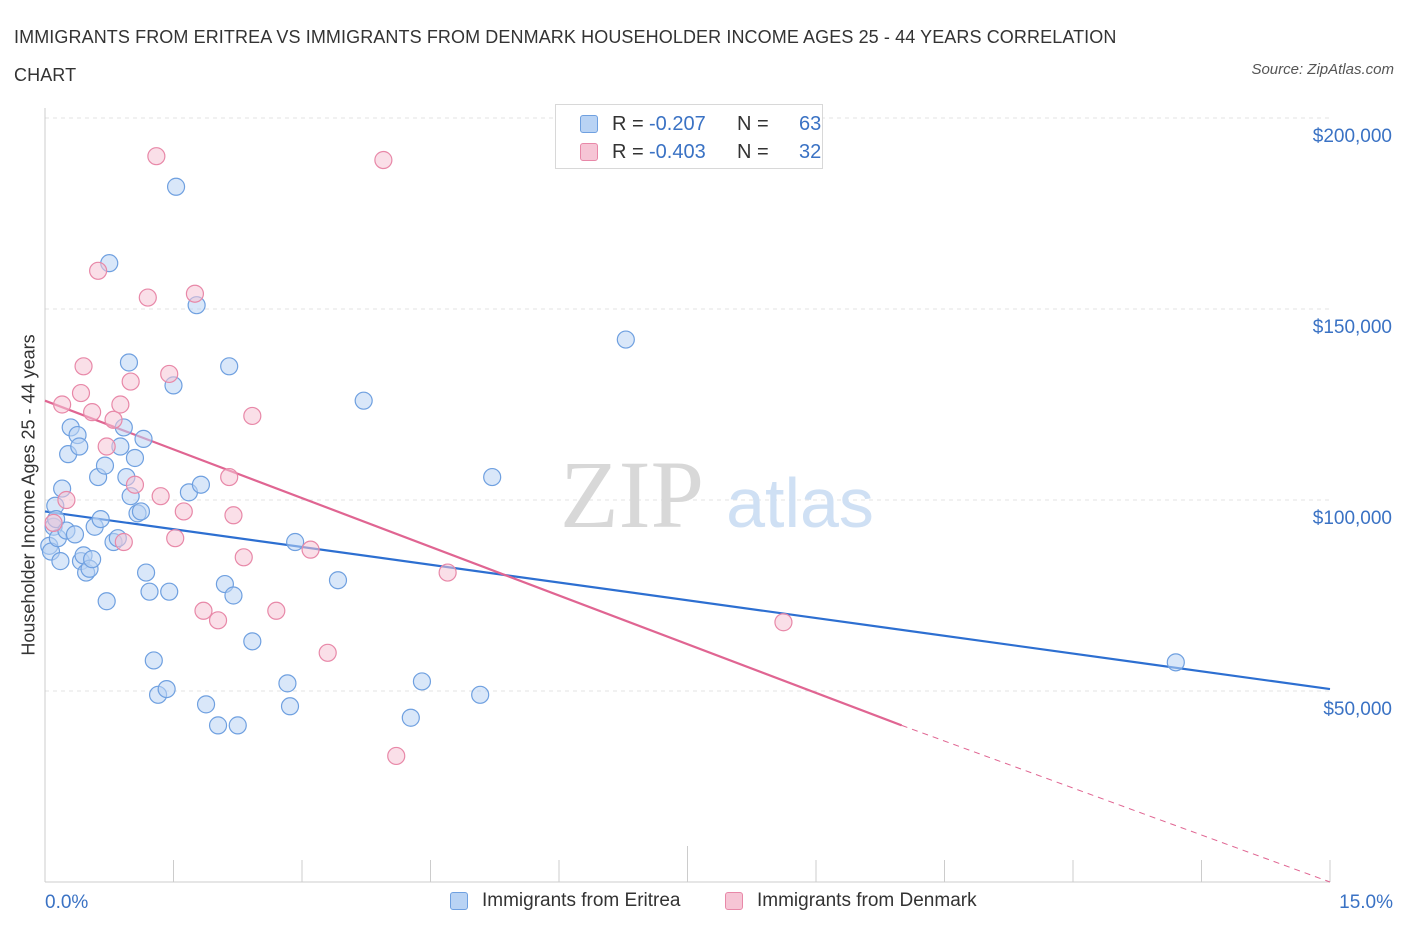 This screenshot has height=930, width=1406. Describe the element at coordinates (1366, 902) in the screenshot. I see `x-tick-label: 15.0%` at that location.